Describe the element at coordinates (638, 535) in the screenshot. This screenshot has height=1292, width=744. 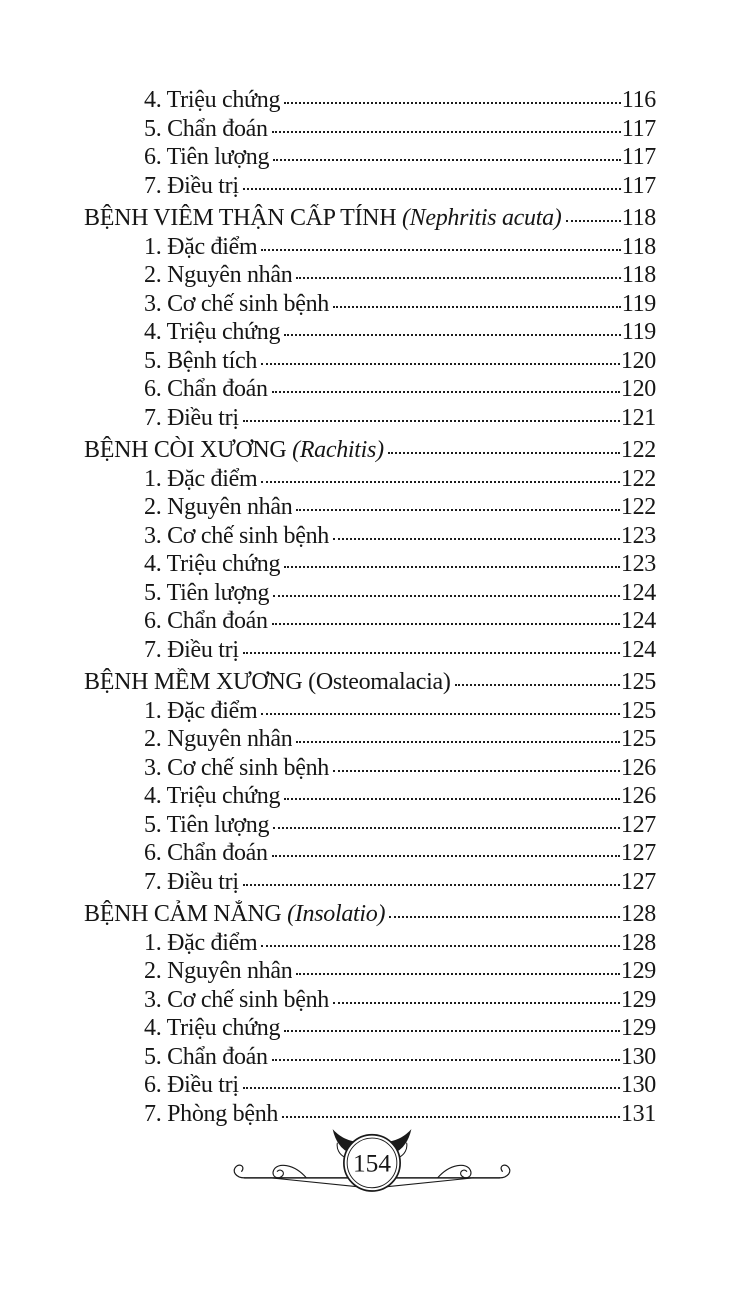
I see `toc-entry-page-number: 123` at that location.